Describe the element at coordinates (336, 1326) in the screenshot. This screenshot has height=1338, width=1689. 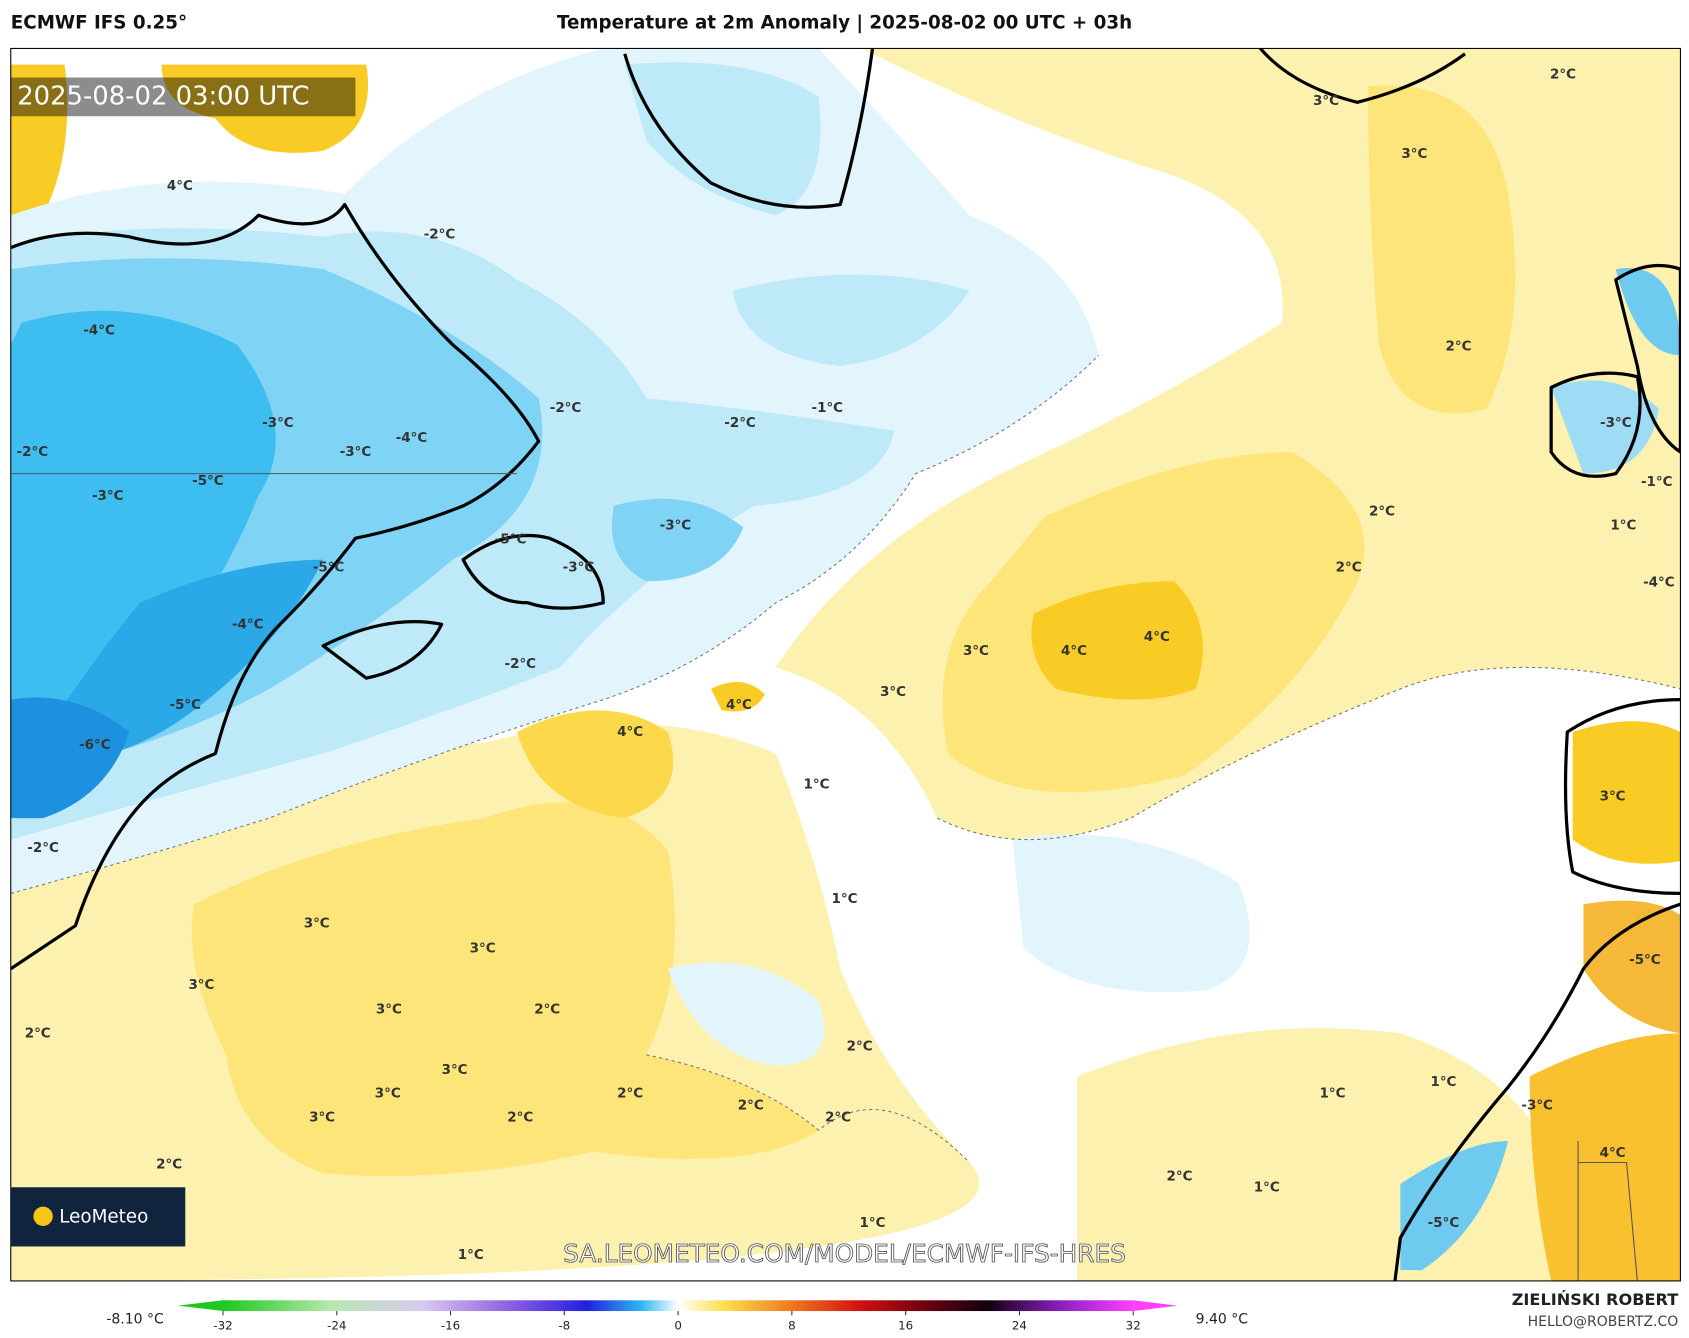
I see `colorbar-tick-label: -24` at that location.